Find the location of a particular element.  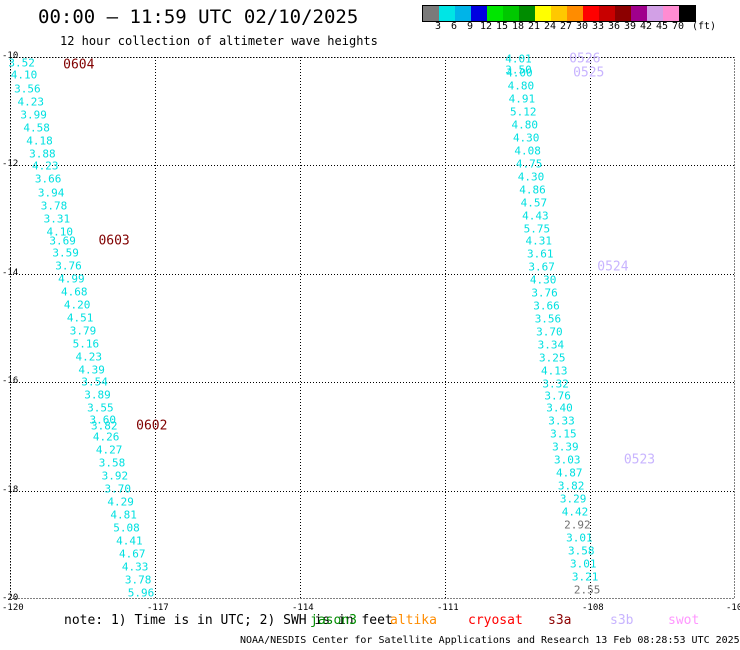

wave-height-value: 3.39 is located at coordinates (565, 447).